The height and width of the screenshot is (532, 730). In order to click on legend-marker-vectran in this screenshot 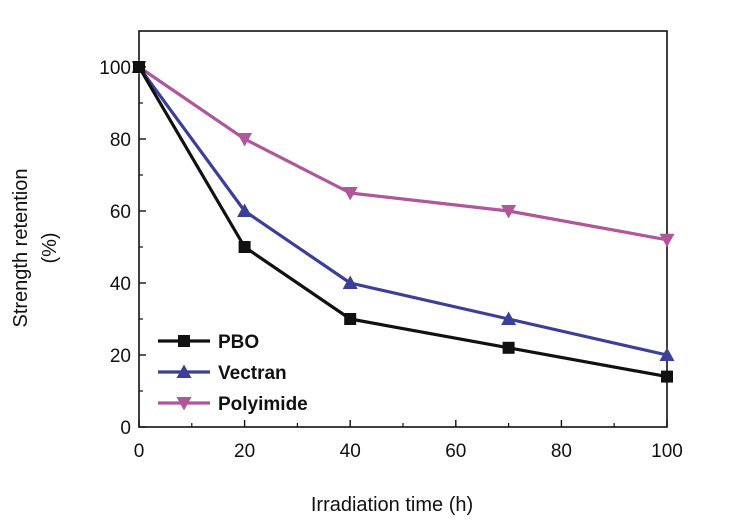, I will do `click(184, 371)`.